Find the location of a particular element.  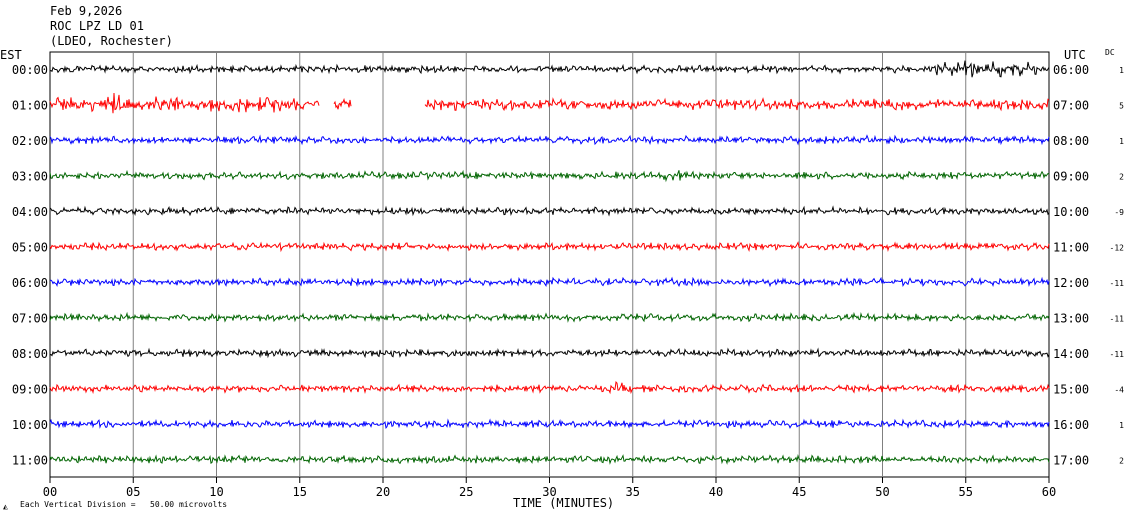

est-time-label: 11:00 is located at coordinates (30, 461).